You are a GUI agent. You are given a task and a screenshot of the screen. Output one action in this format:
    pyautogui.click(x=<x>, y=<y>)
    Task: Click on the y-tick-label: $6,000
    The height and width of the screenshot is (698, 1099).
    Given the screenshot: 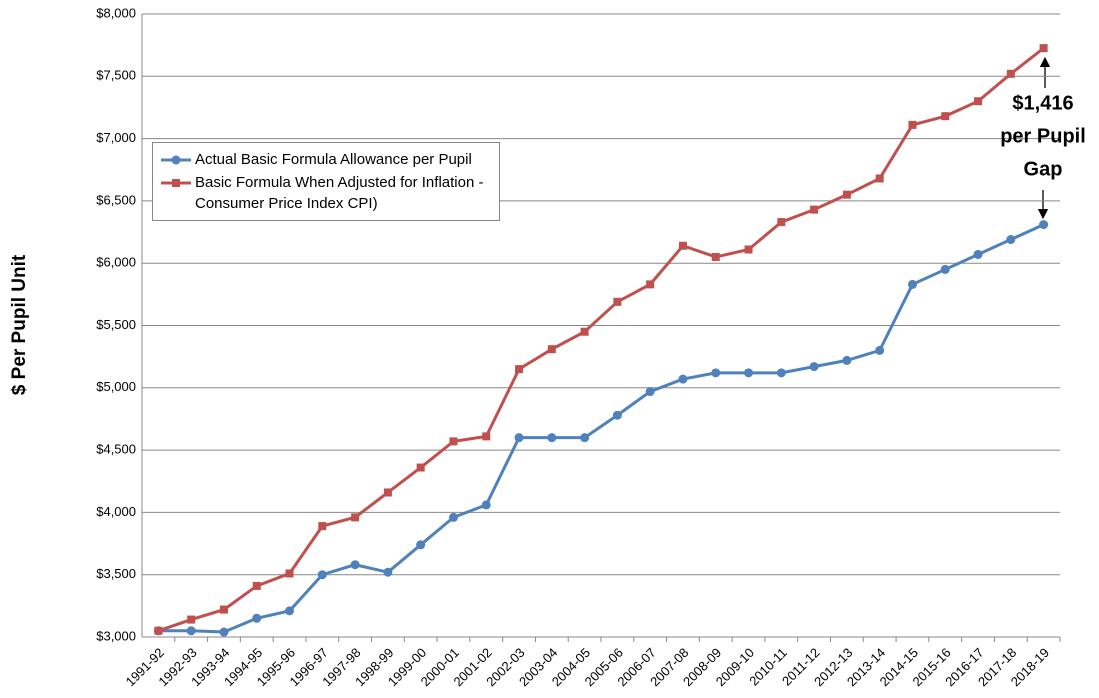 What is the action you would take?
    pyautogui.click(x=116, y=262)
    